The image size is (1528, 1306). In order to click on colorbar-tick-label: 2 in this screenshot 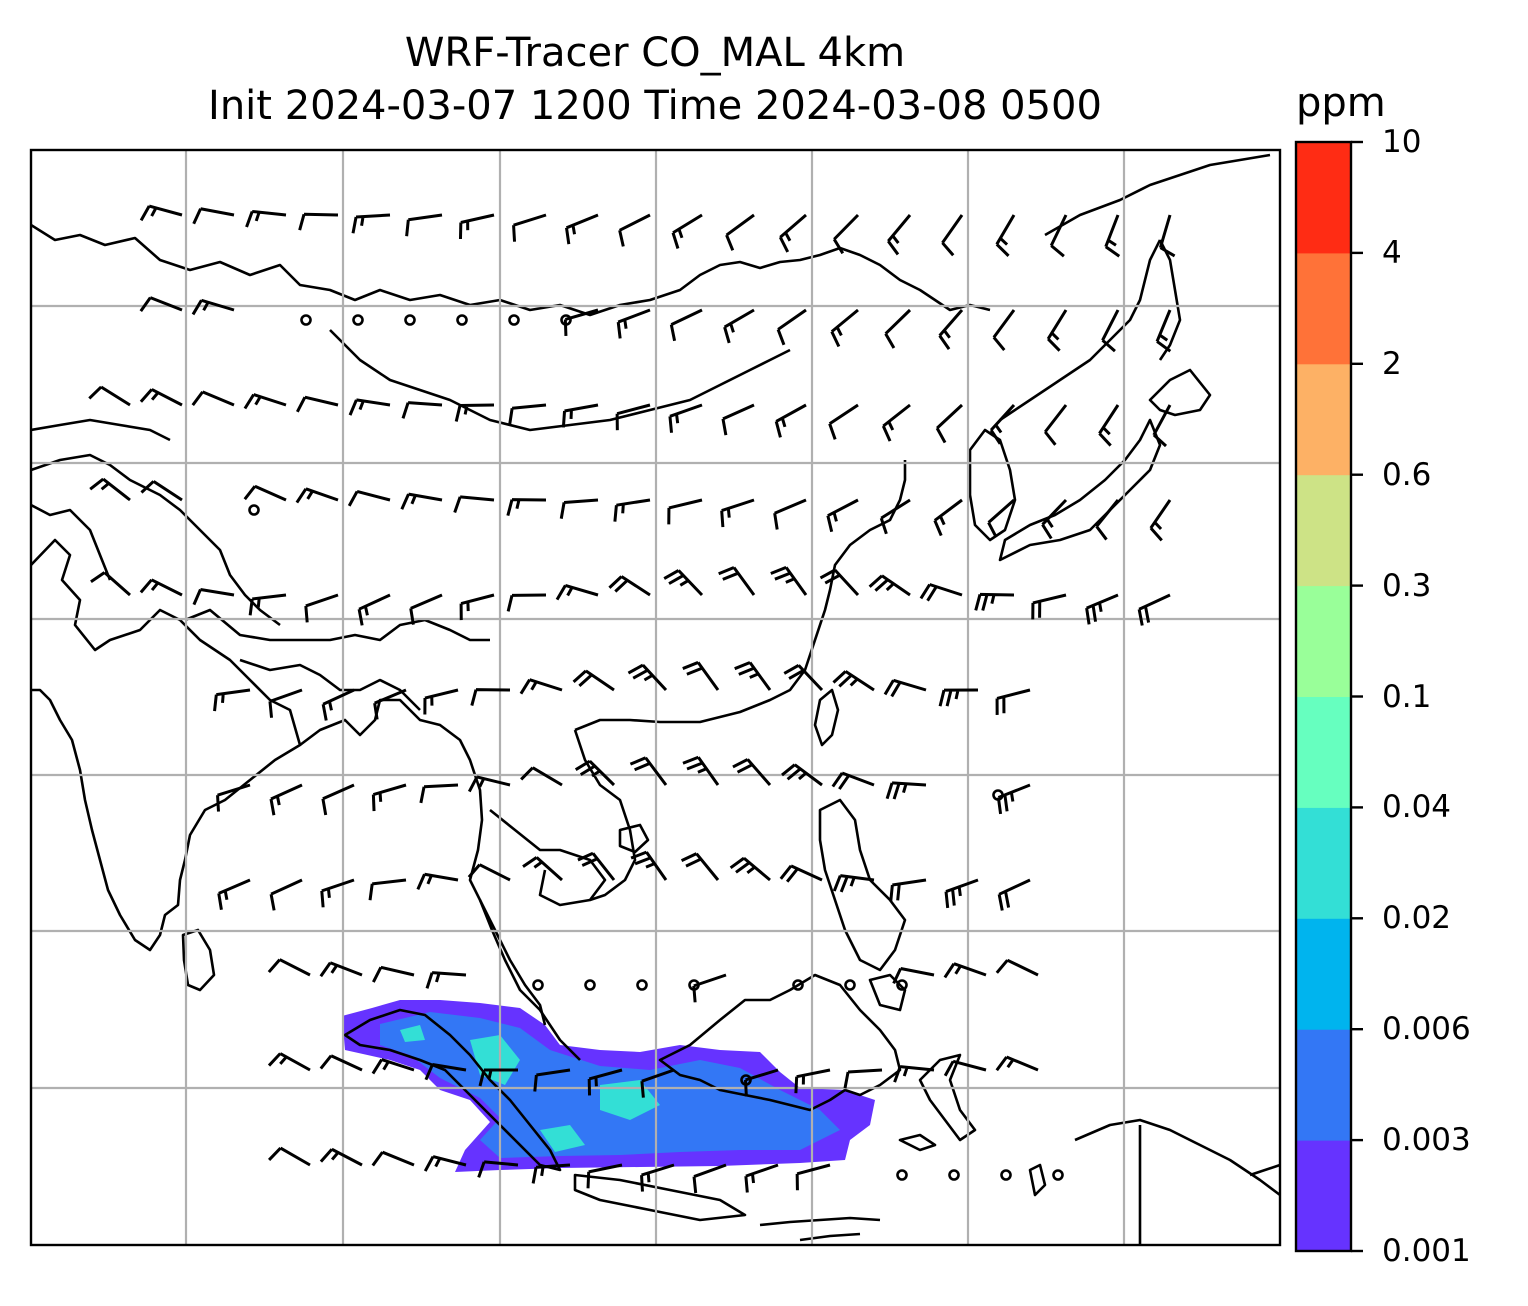, I will do `click(1392, 363)`.